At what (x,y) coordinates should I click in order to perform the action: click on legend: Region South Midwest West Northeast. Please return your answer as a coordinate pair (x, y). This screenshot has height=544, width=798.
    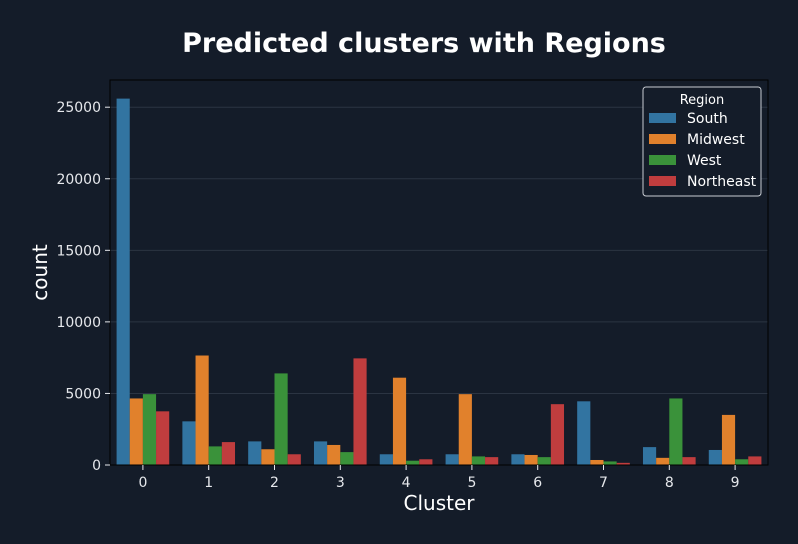
    Looking at the image, I should click on (702, 141).